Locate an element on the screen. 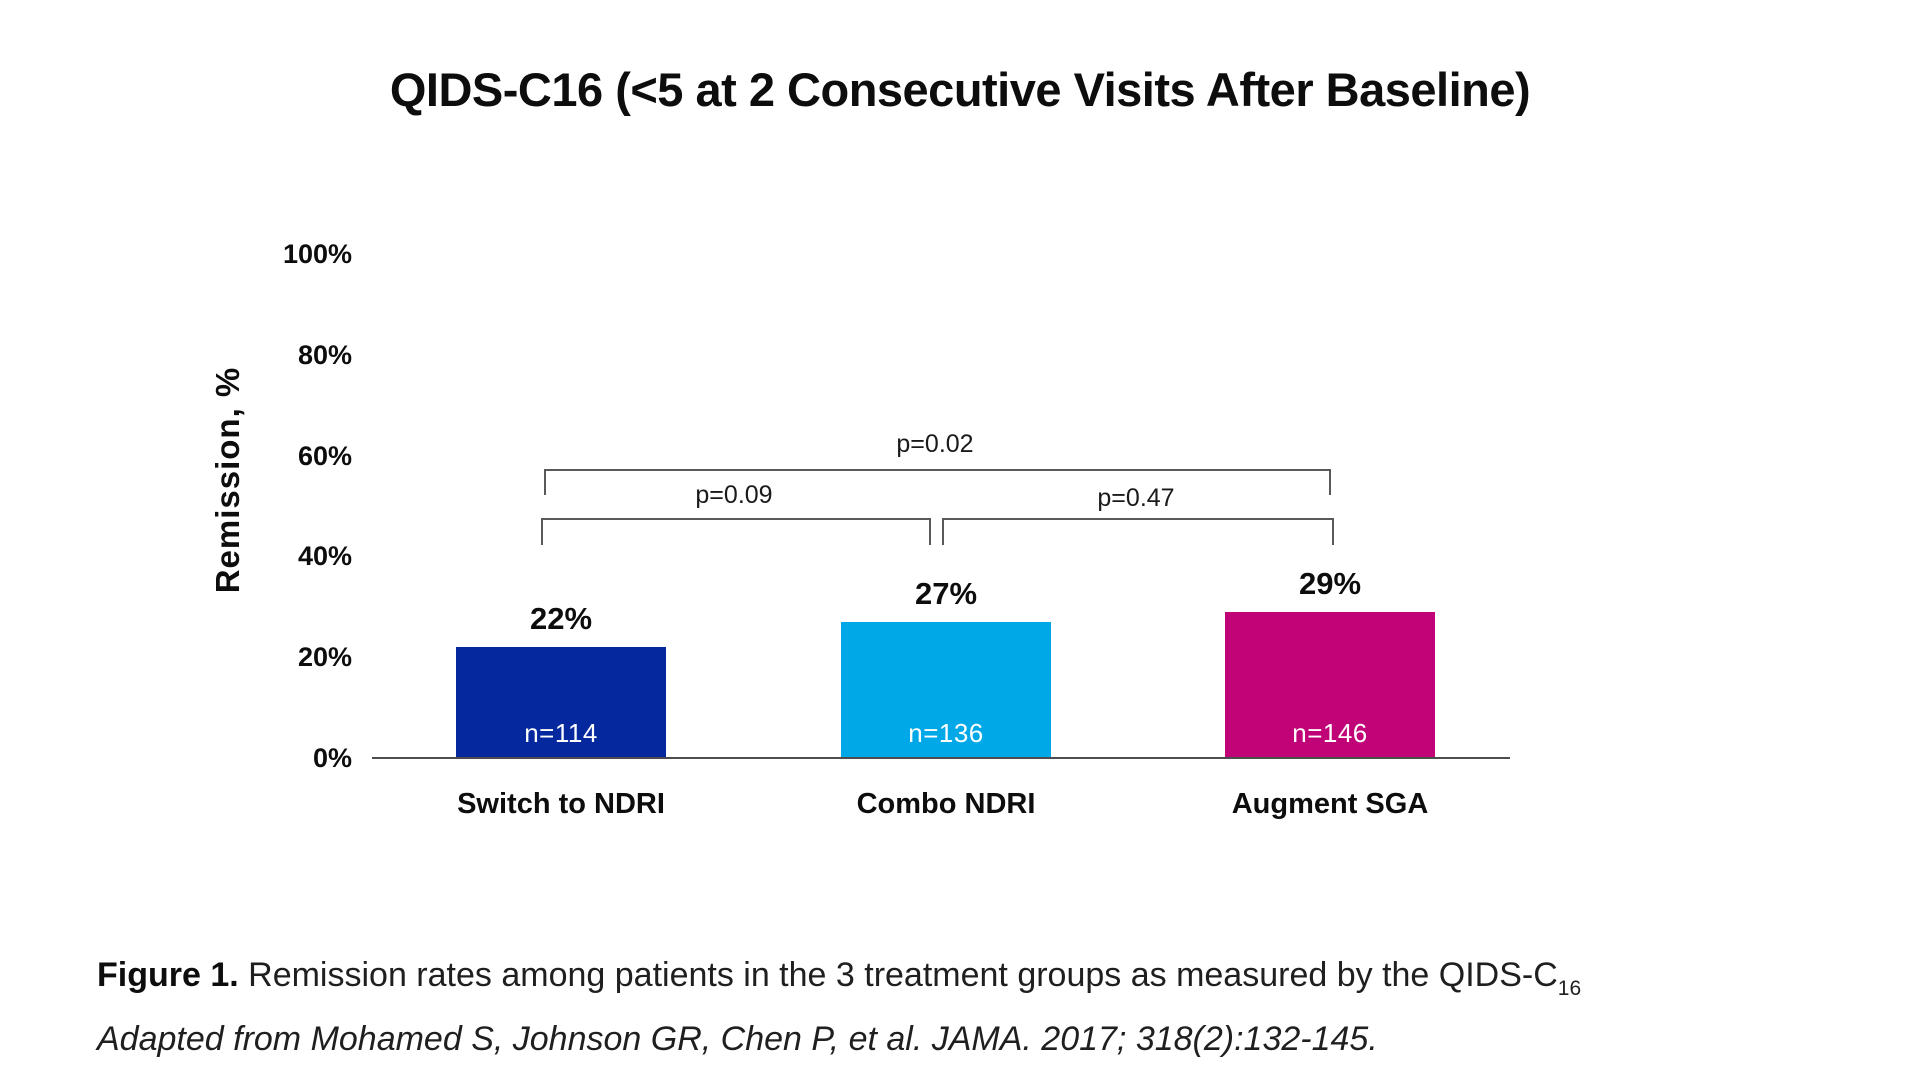  y-tick-0: 0% is located at coordinates (332, 758).